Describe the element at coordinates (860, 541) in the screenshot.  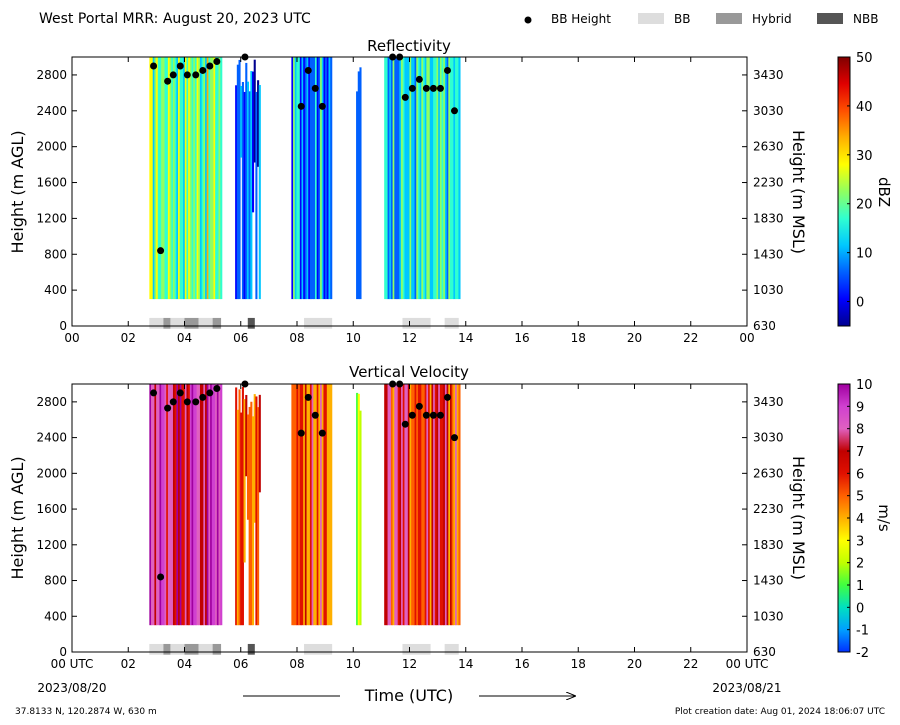
I see `colorbar-tick-label: 3` at that location.